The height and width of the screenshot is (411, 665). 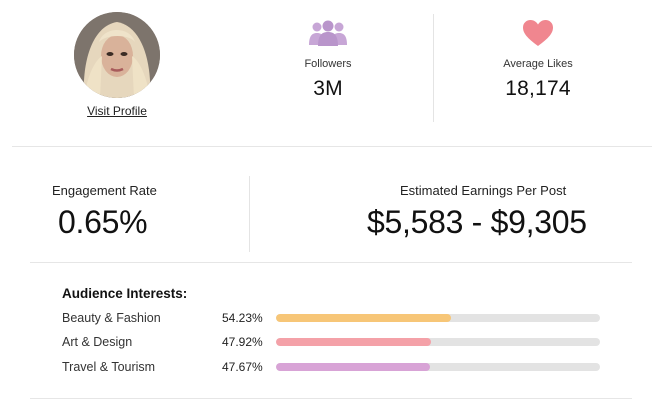 I want to click on followers-stat: Followers 3M, so click(x=328, y=59).